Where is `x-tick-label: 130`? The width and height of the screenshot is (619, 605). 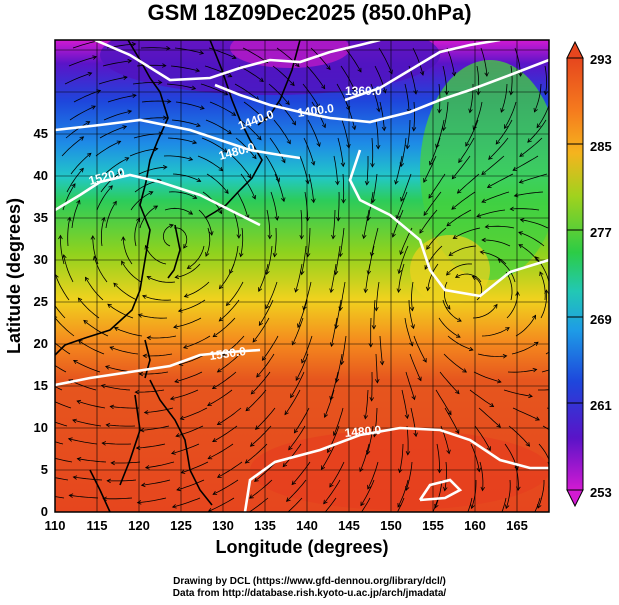 x-tick-label: 130 is located at coordinates (223, 525).